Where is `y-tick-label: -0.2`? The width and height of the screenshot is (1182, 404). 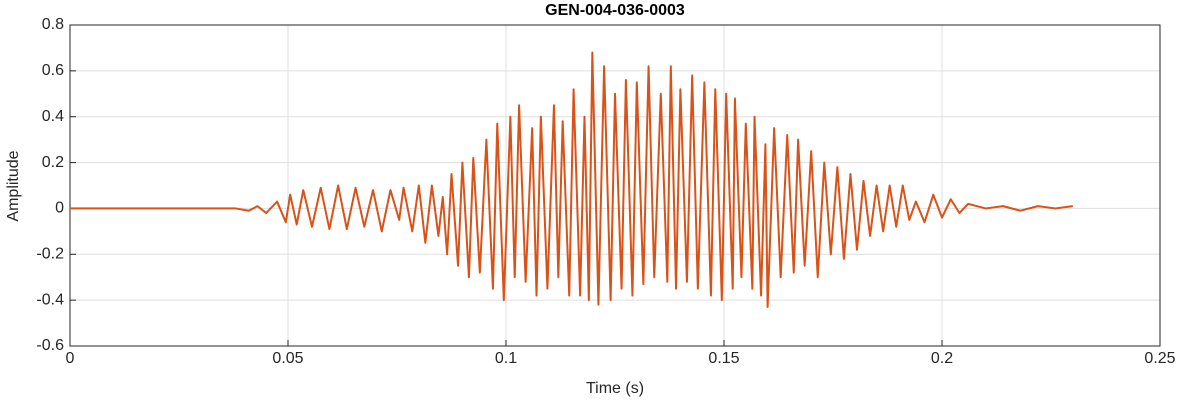
y-tick-label: -0.2 is located at coordinates (50, 254).